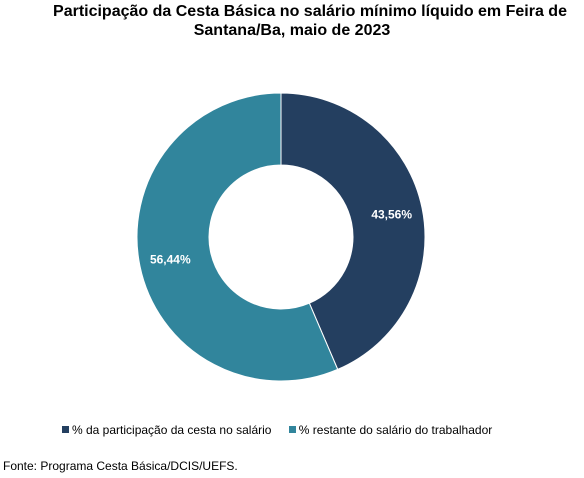  Describe the element at coordinates (170, 260) in the screenshot. I see `data-label-restante: 56,44%` at that location.